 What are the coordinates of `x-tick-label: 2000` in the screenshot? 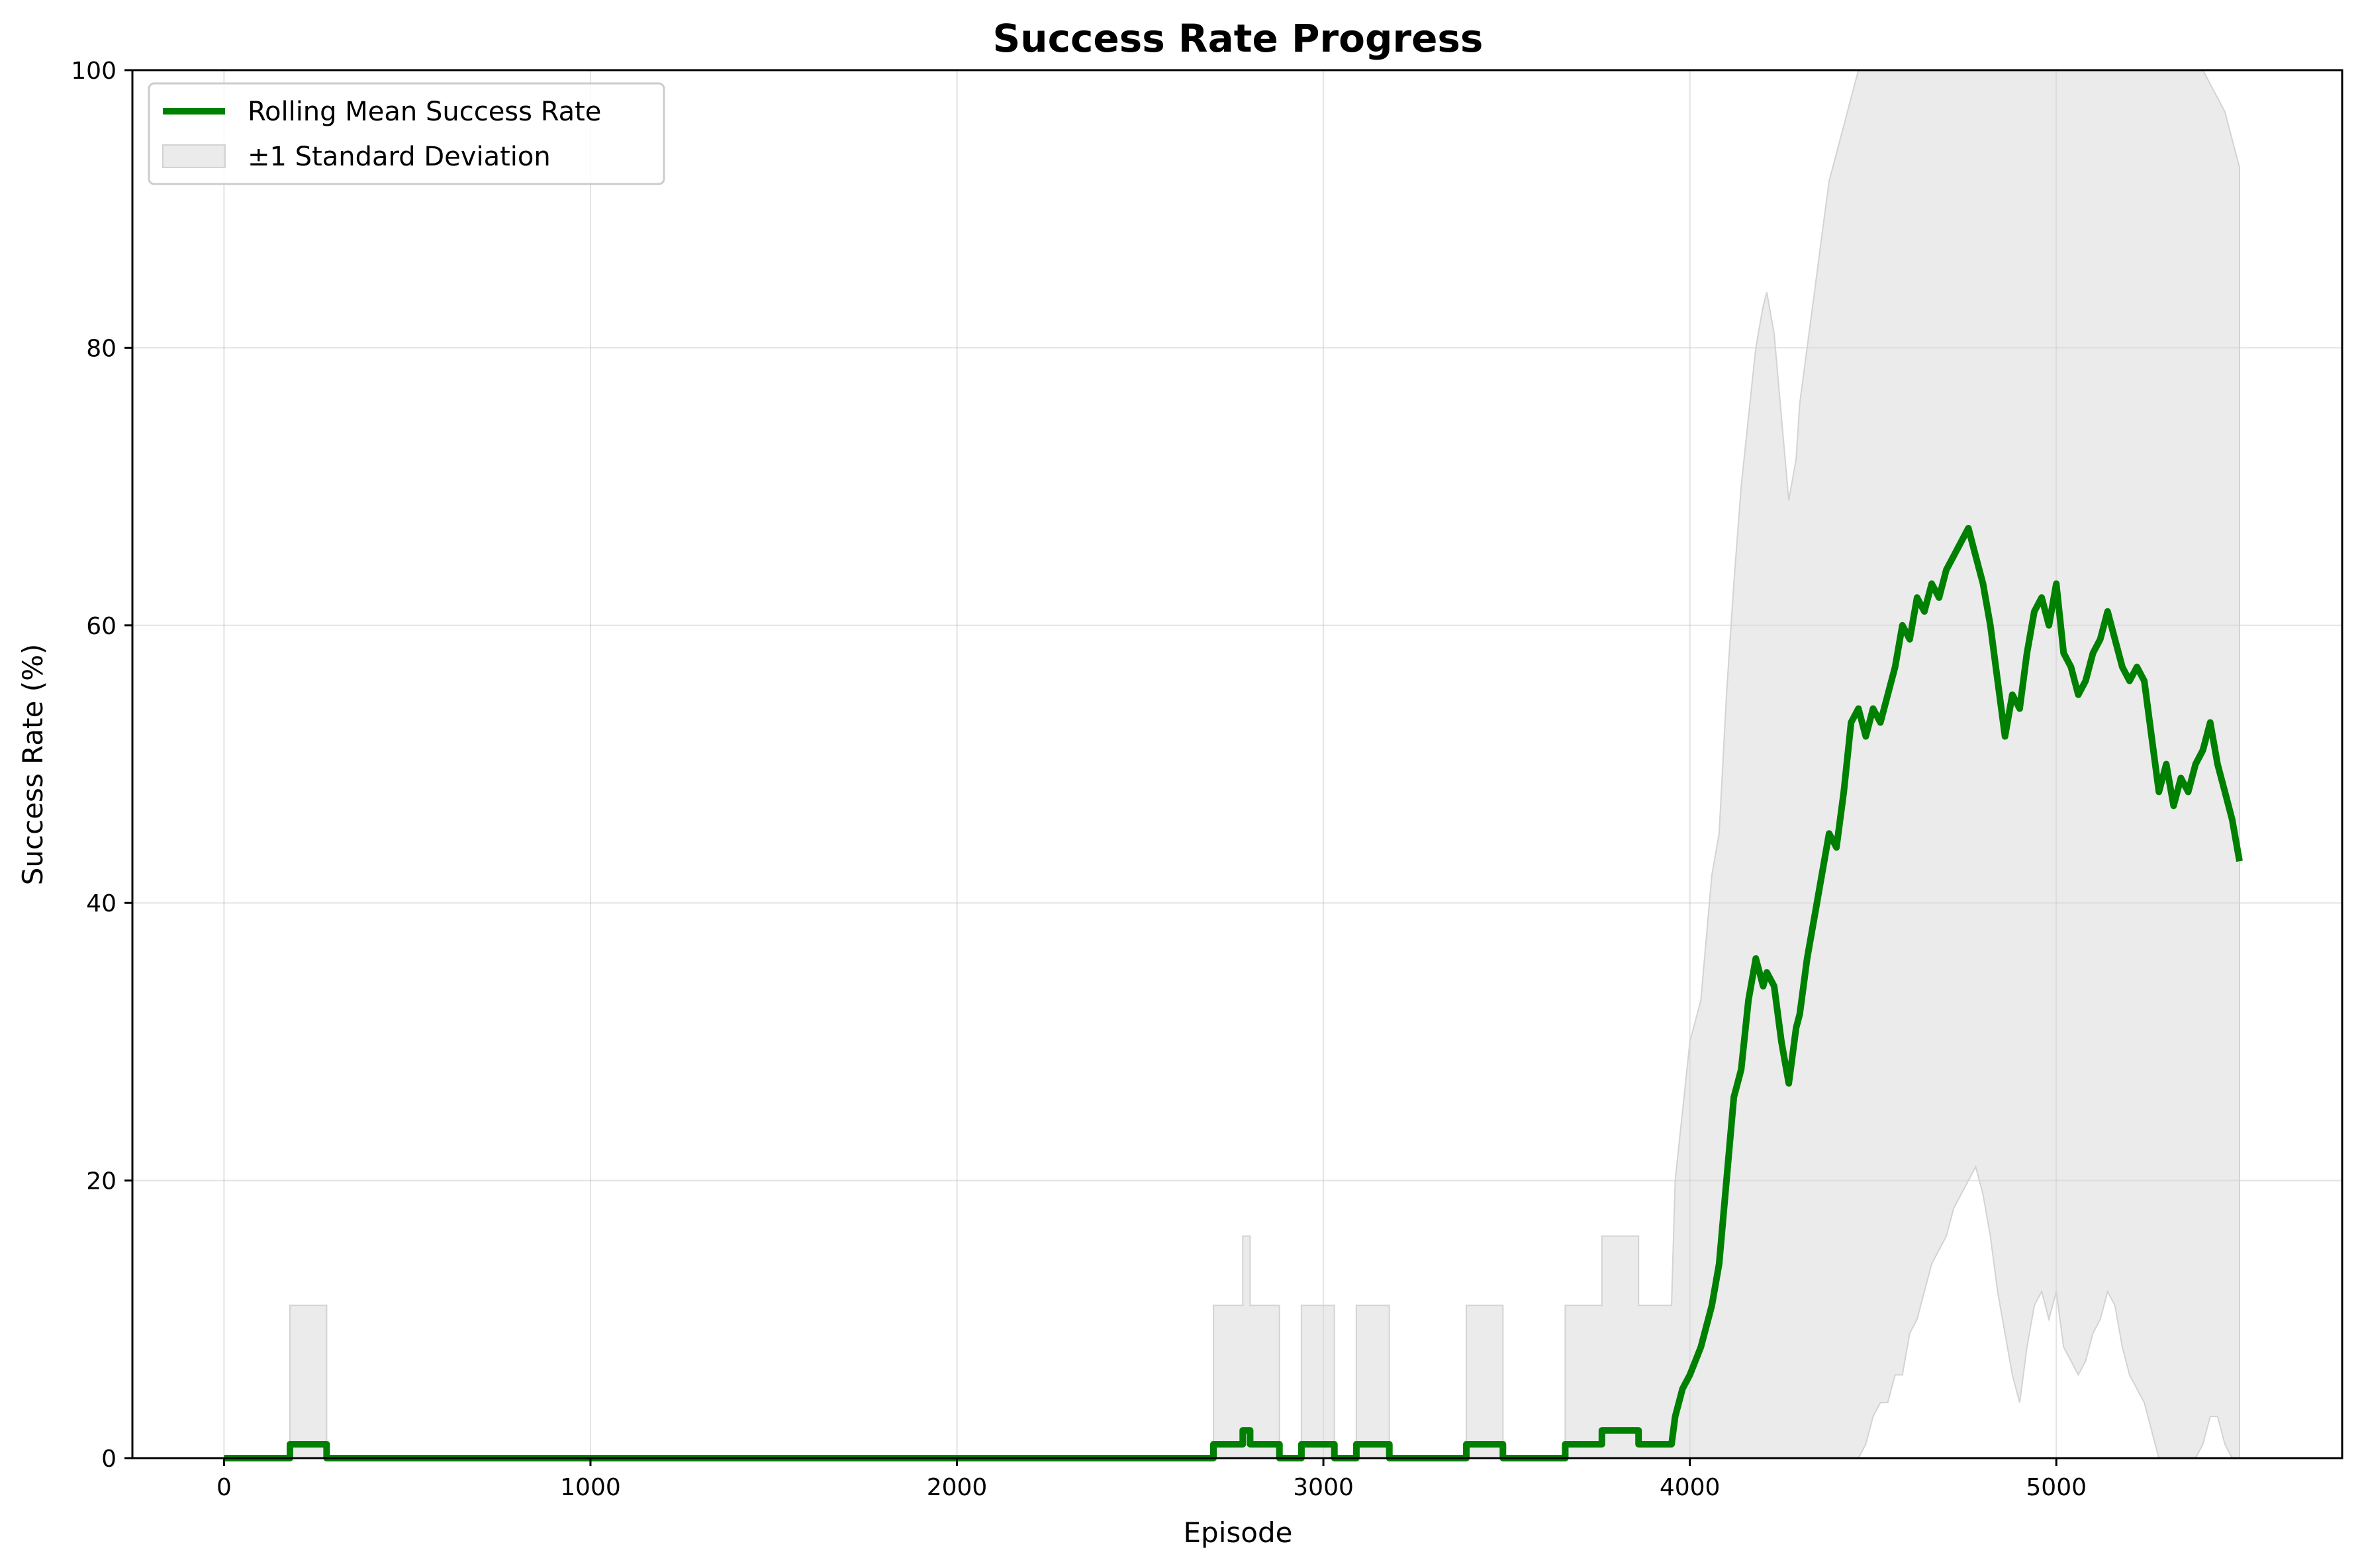 It's located at (958, 1487).